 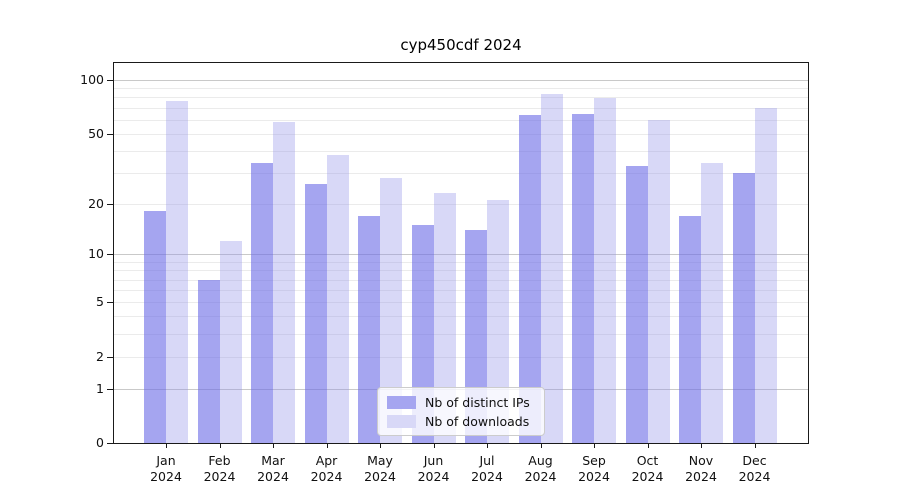 What do you see at coordinates (219, 468) in the screenshot?
I see `x-tick-label-feb: Feb 2024` at bounding box center [219, 468].